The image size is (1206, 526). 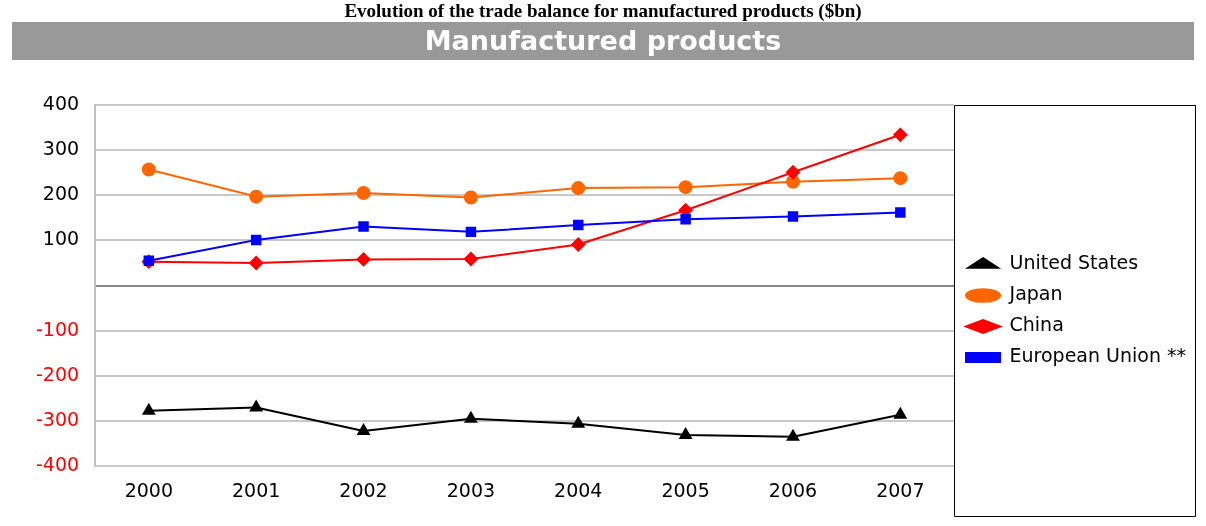 What do you see at coordinates (148, 489) in the screenshot?
I see `x-tick-label: 2000` at bounding box center [148, 489].